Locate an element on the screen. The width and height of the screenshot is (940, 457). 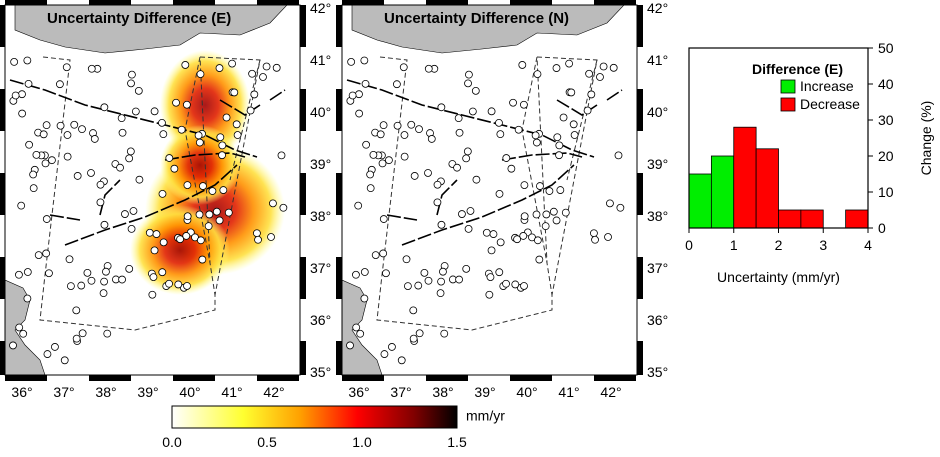
y-tick-label: 10 is located at coordinates (886, 192).